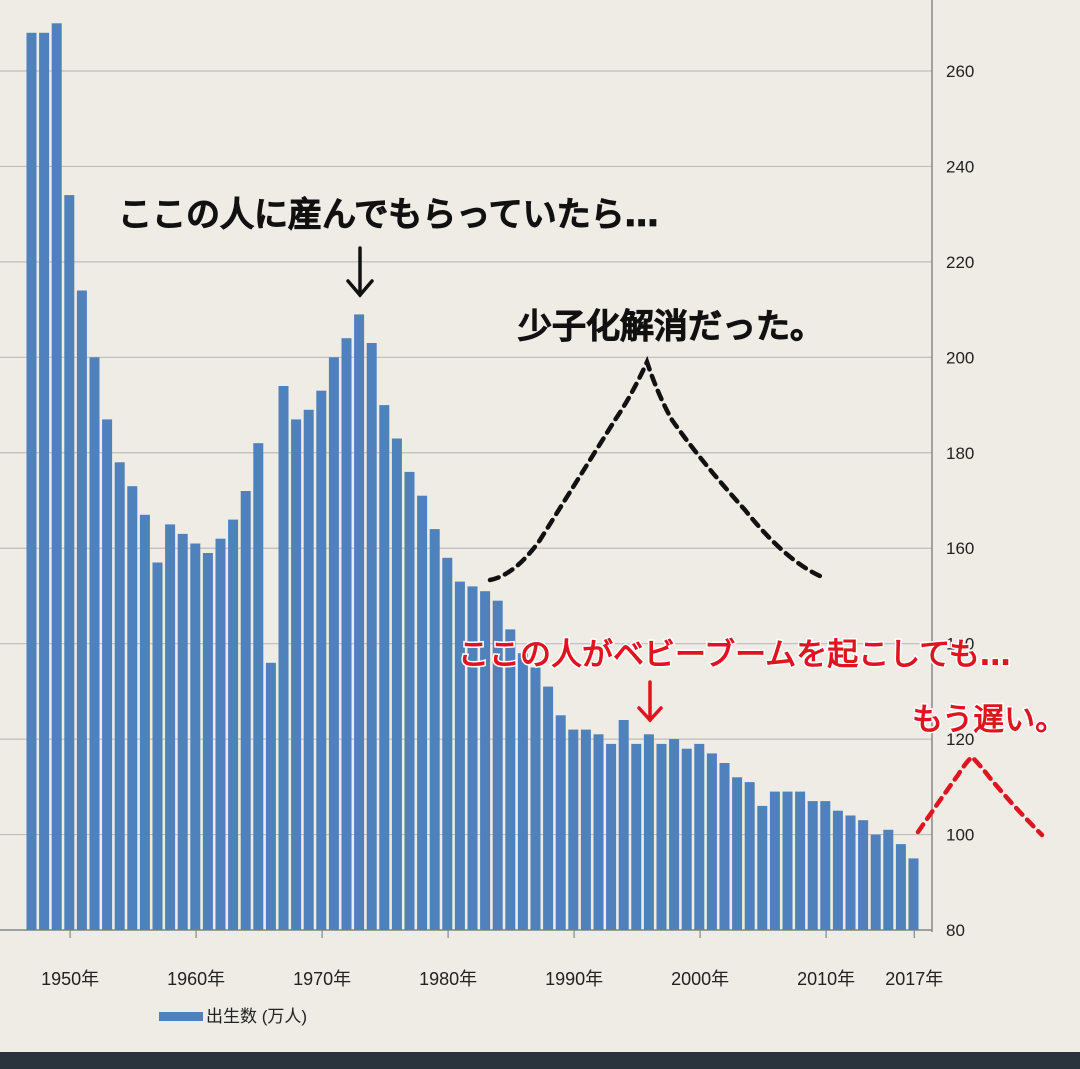 The width and height of the screenshot is (1080, 1069). Describe the element at coordinates (598, 832) in the screenshot. I see `bar-1992` at that location.